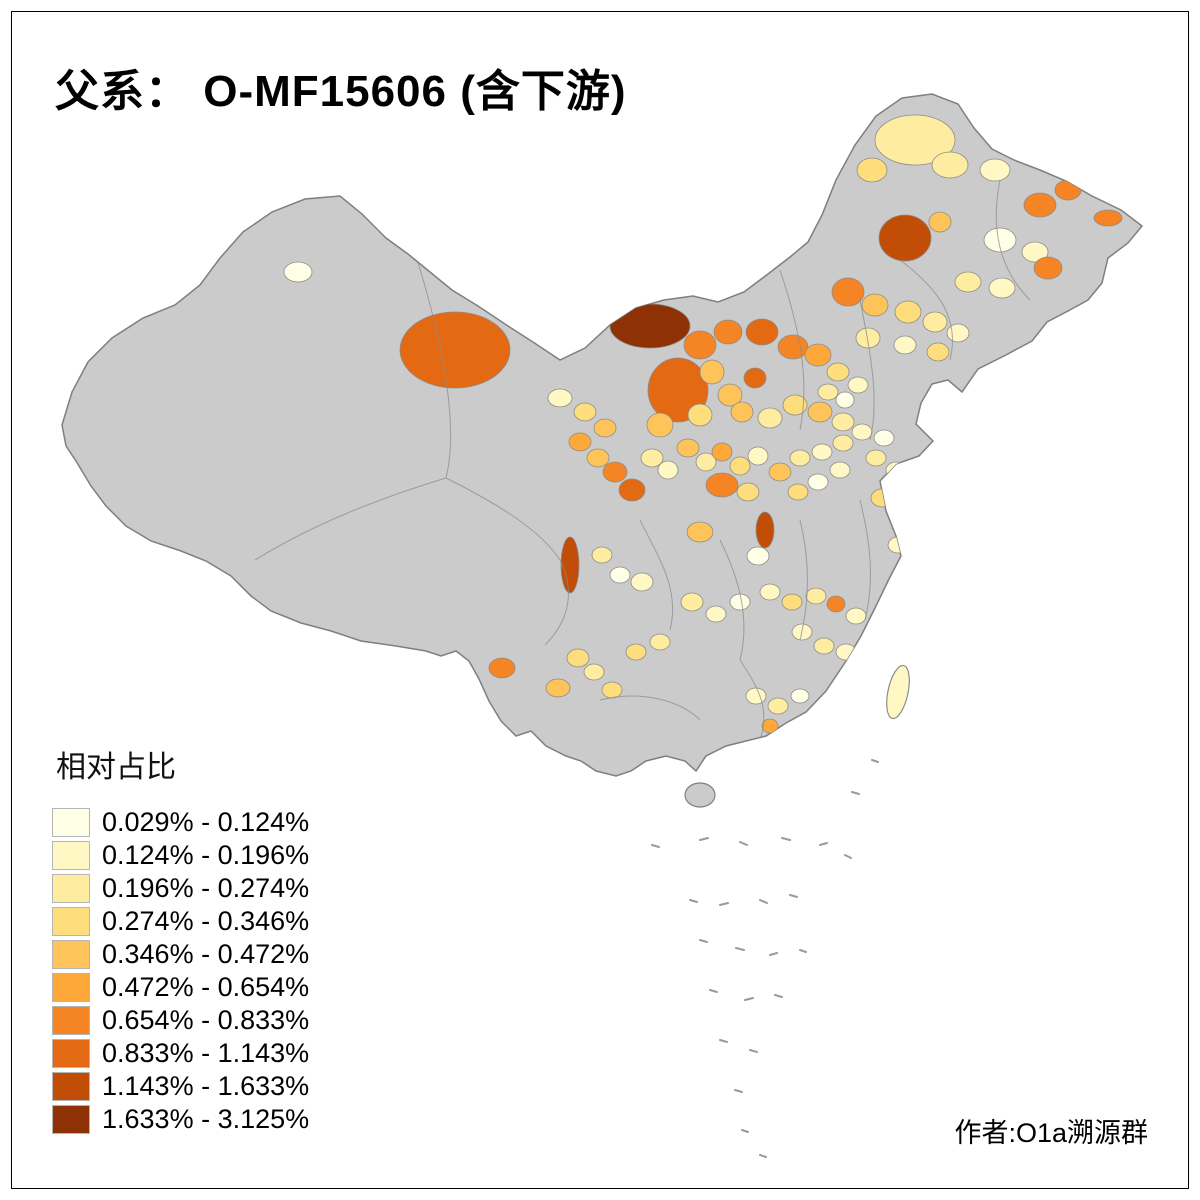 The image size is (1200, 1200). What do you see at coordinates (180, 1020) in the screenshot?
I see `legend-row: 0.654% - 0.833%` at bounding box center [180, 1020].